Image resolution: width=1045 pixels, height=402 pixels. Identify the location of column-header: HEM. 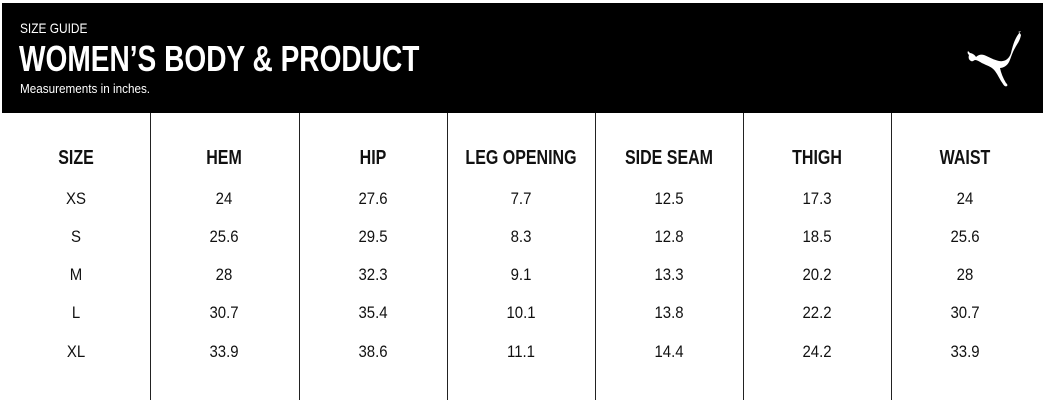
(224, 158).